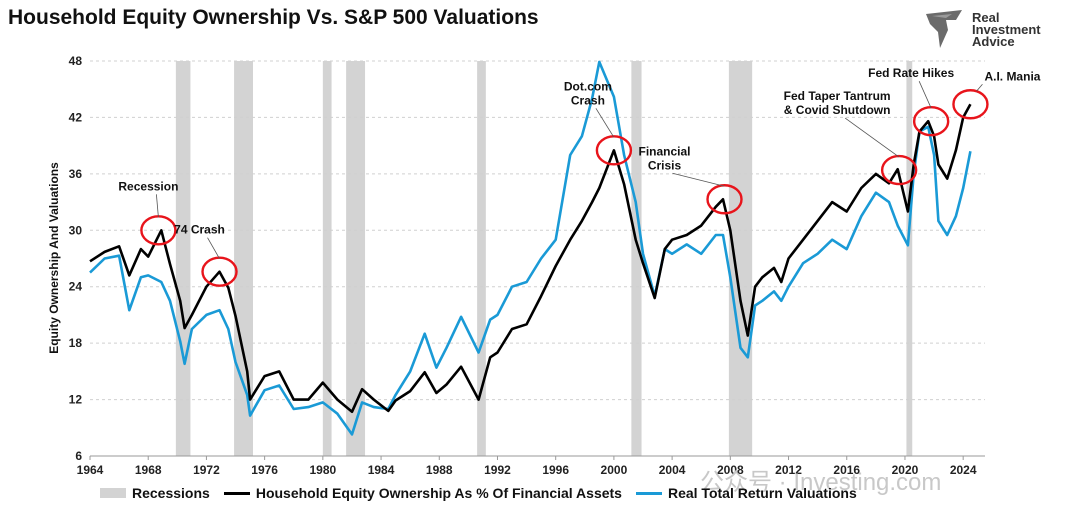 The height and width of the screenshot is (518, 1080). I want to click on y-tick-label-42: 42, so click(76, 117).